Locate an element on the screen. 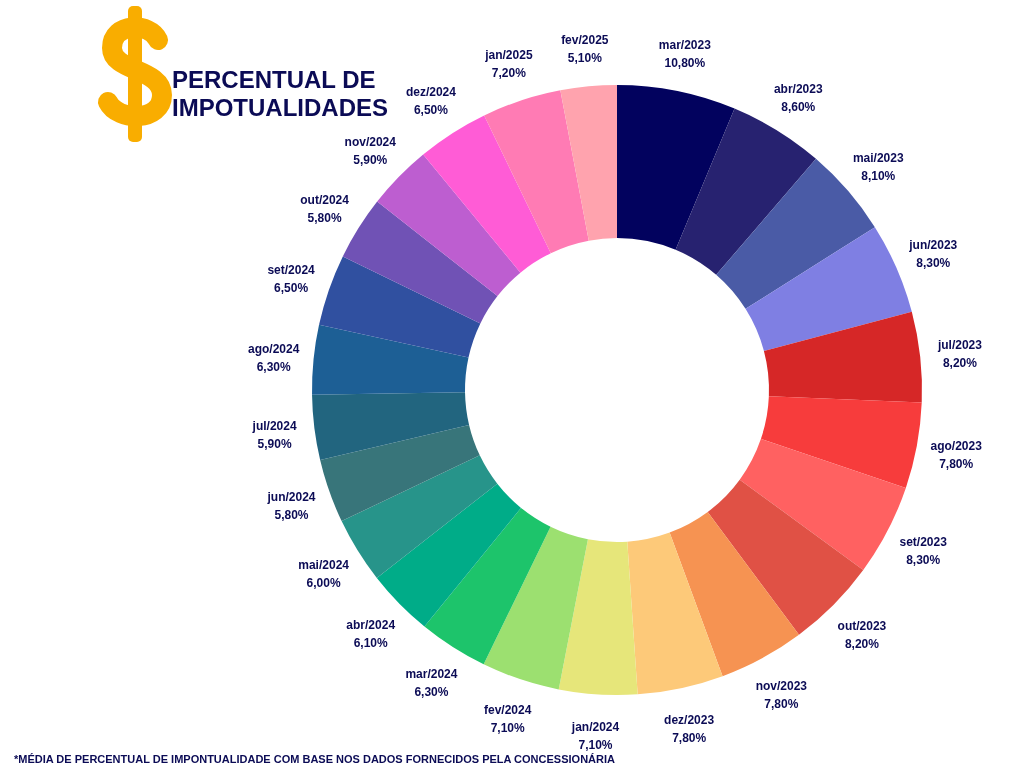 The width and height of the screenshot is (1024, 768). data-label: 6,10% is located at coordinates (371, 642).